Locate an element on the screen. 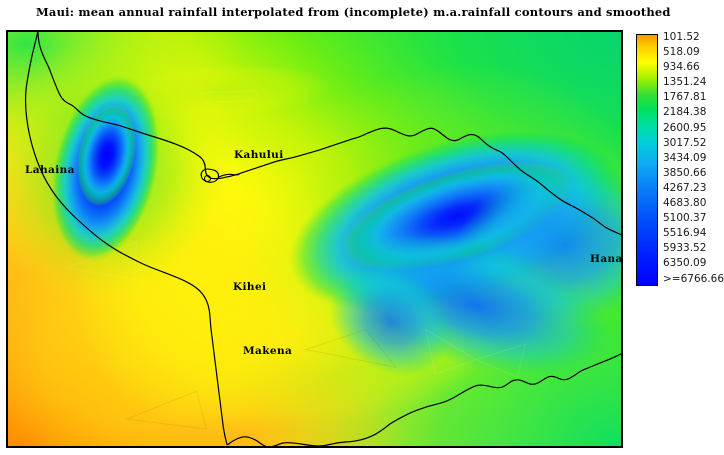  place-label-hana: Hana is located at coordinates (606, 259).